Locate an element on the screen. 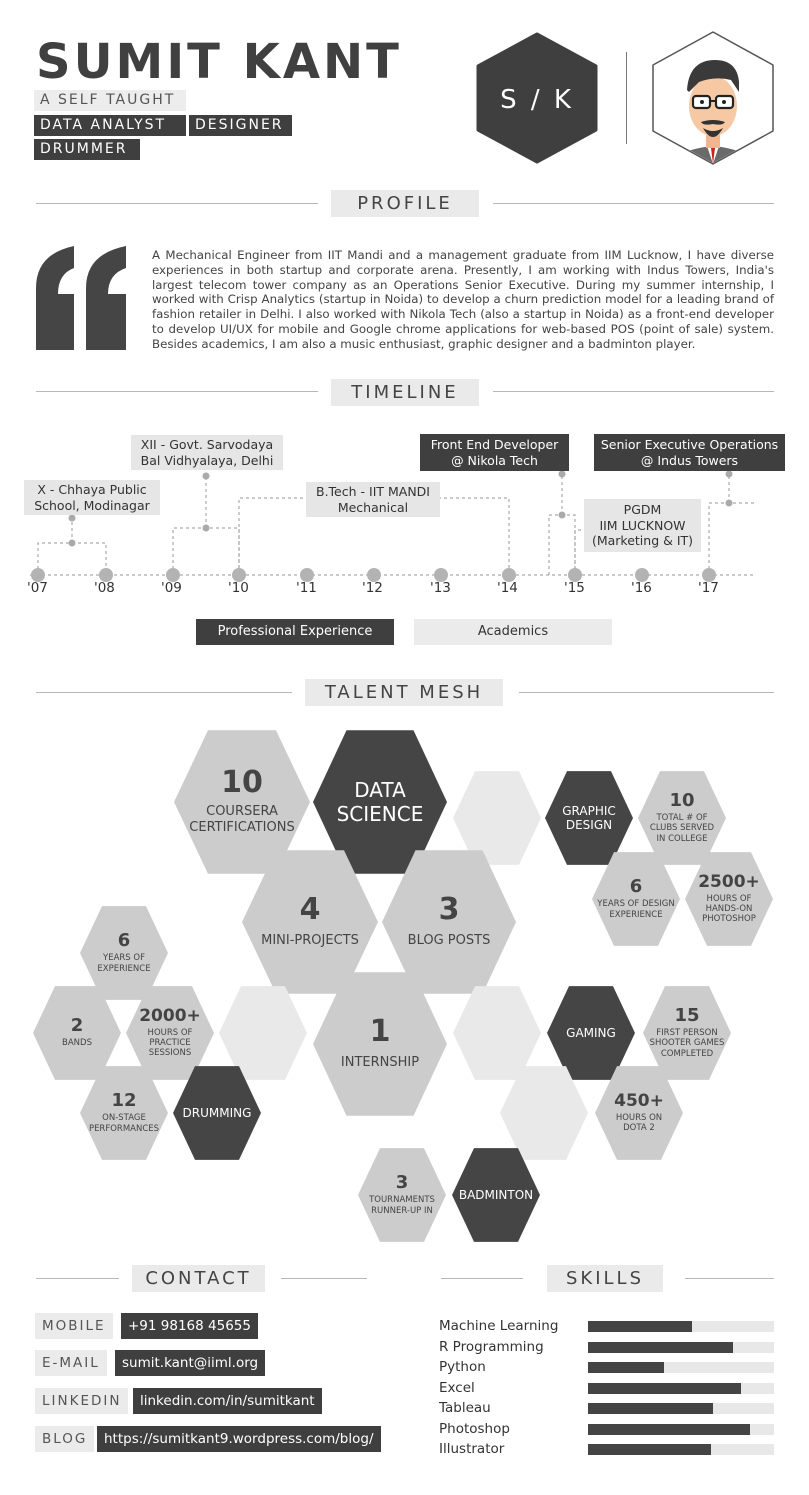 The image size is (809, 1495). gaming-hexagon: GAMING is located at coordinates (591, 1033).